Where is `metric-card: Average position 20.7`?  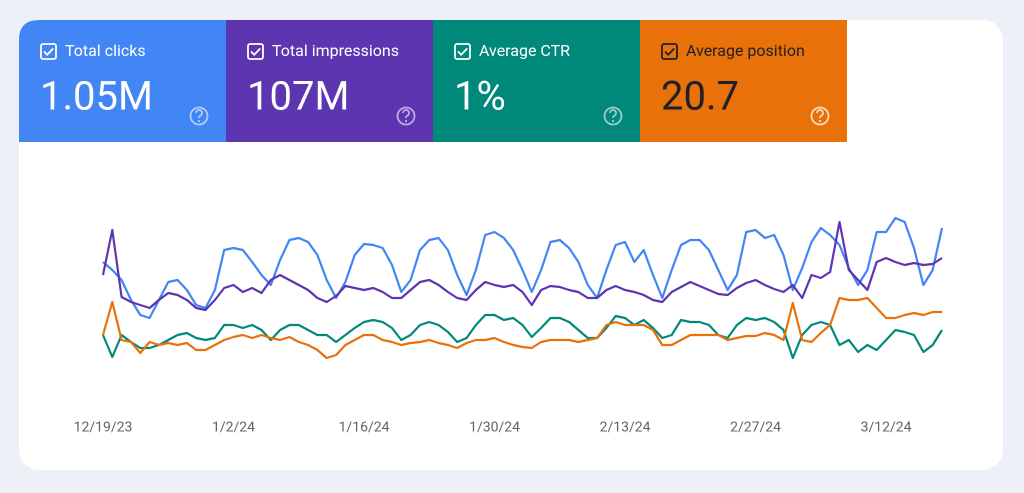
metric-card: Average position 20.7 is located at coordinates (743, 81).